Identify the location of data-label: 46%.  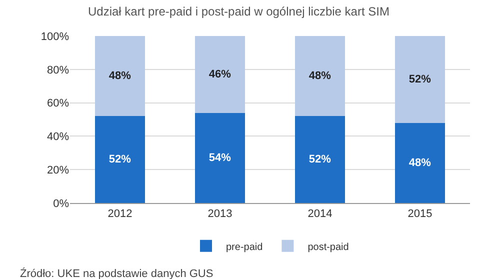
(220, 74).